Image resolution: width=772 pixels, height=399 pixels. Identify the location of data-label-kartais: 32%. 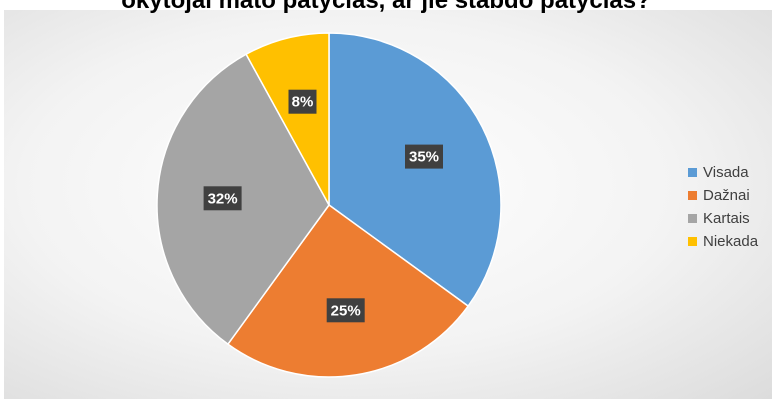
(222, 198).